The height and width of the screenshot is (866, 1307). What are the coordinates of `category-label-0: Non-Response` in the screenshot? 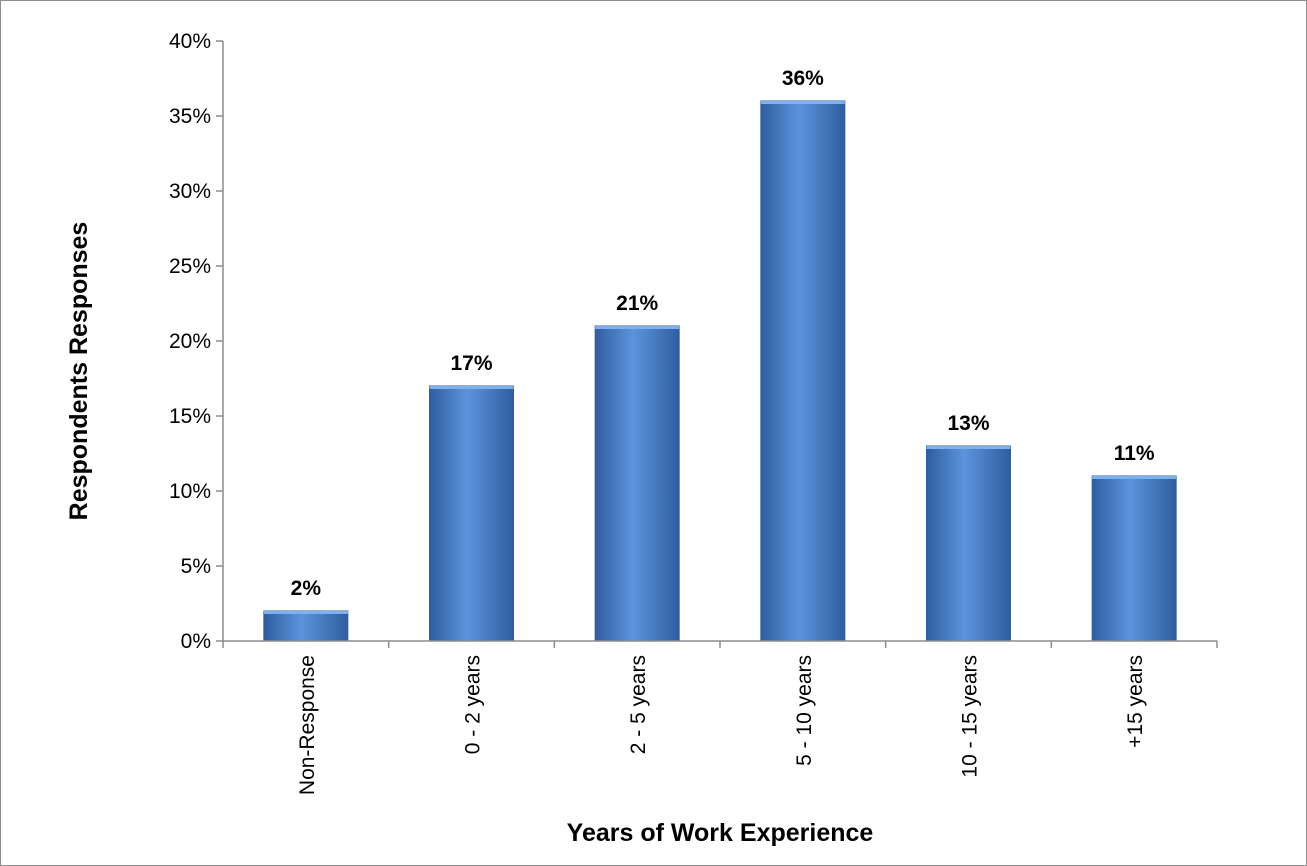 It's located at (307, 725).